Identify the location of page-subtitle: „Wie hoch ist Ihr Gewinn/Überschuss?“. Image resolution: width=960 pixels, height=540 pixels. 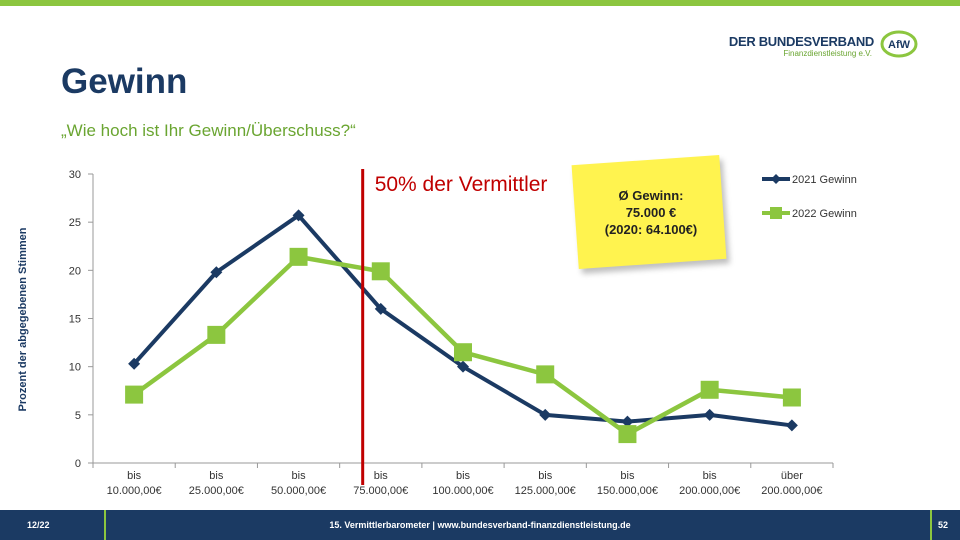
(208, 130).